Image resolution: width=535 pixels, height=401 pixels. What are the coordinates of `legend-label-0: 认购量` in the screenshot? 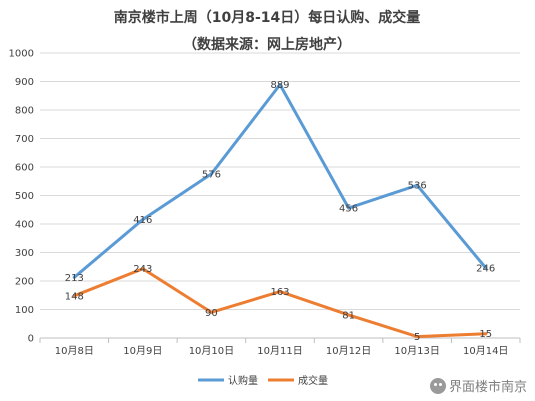 It's located at (243, 380).